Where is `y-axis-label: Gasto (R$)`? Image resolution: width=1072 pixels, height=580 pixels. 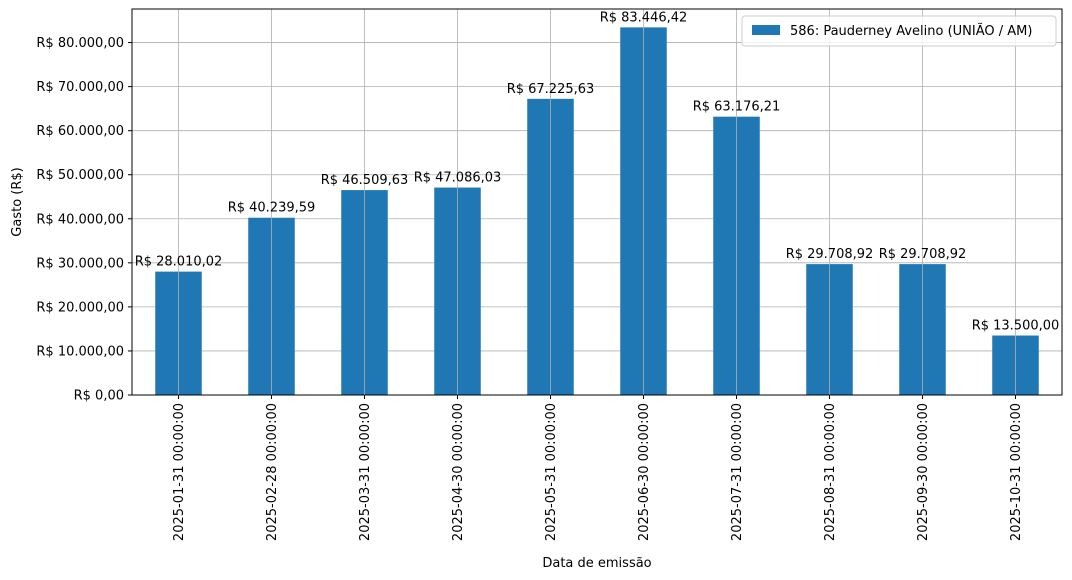
y-axis-label: Gasto (R$) is located at coordinates (17, 201).